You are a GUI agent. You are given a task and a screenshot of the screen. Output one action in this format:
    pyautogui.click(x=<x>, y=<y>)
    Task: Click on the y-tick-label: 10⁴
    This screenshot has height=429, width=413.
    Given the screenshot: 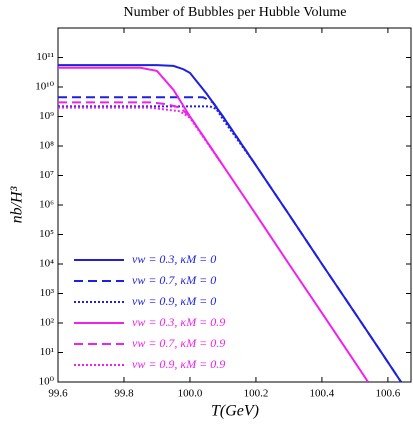 What is the action you would take?
    pyautogui.click(x=46, y=264)
    